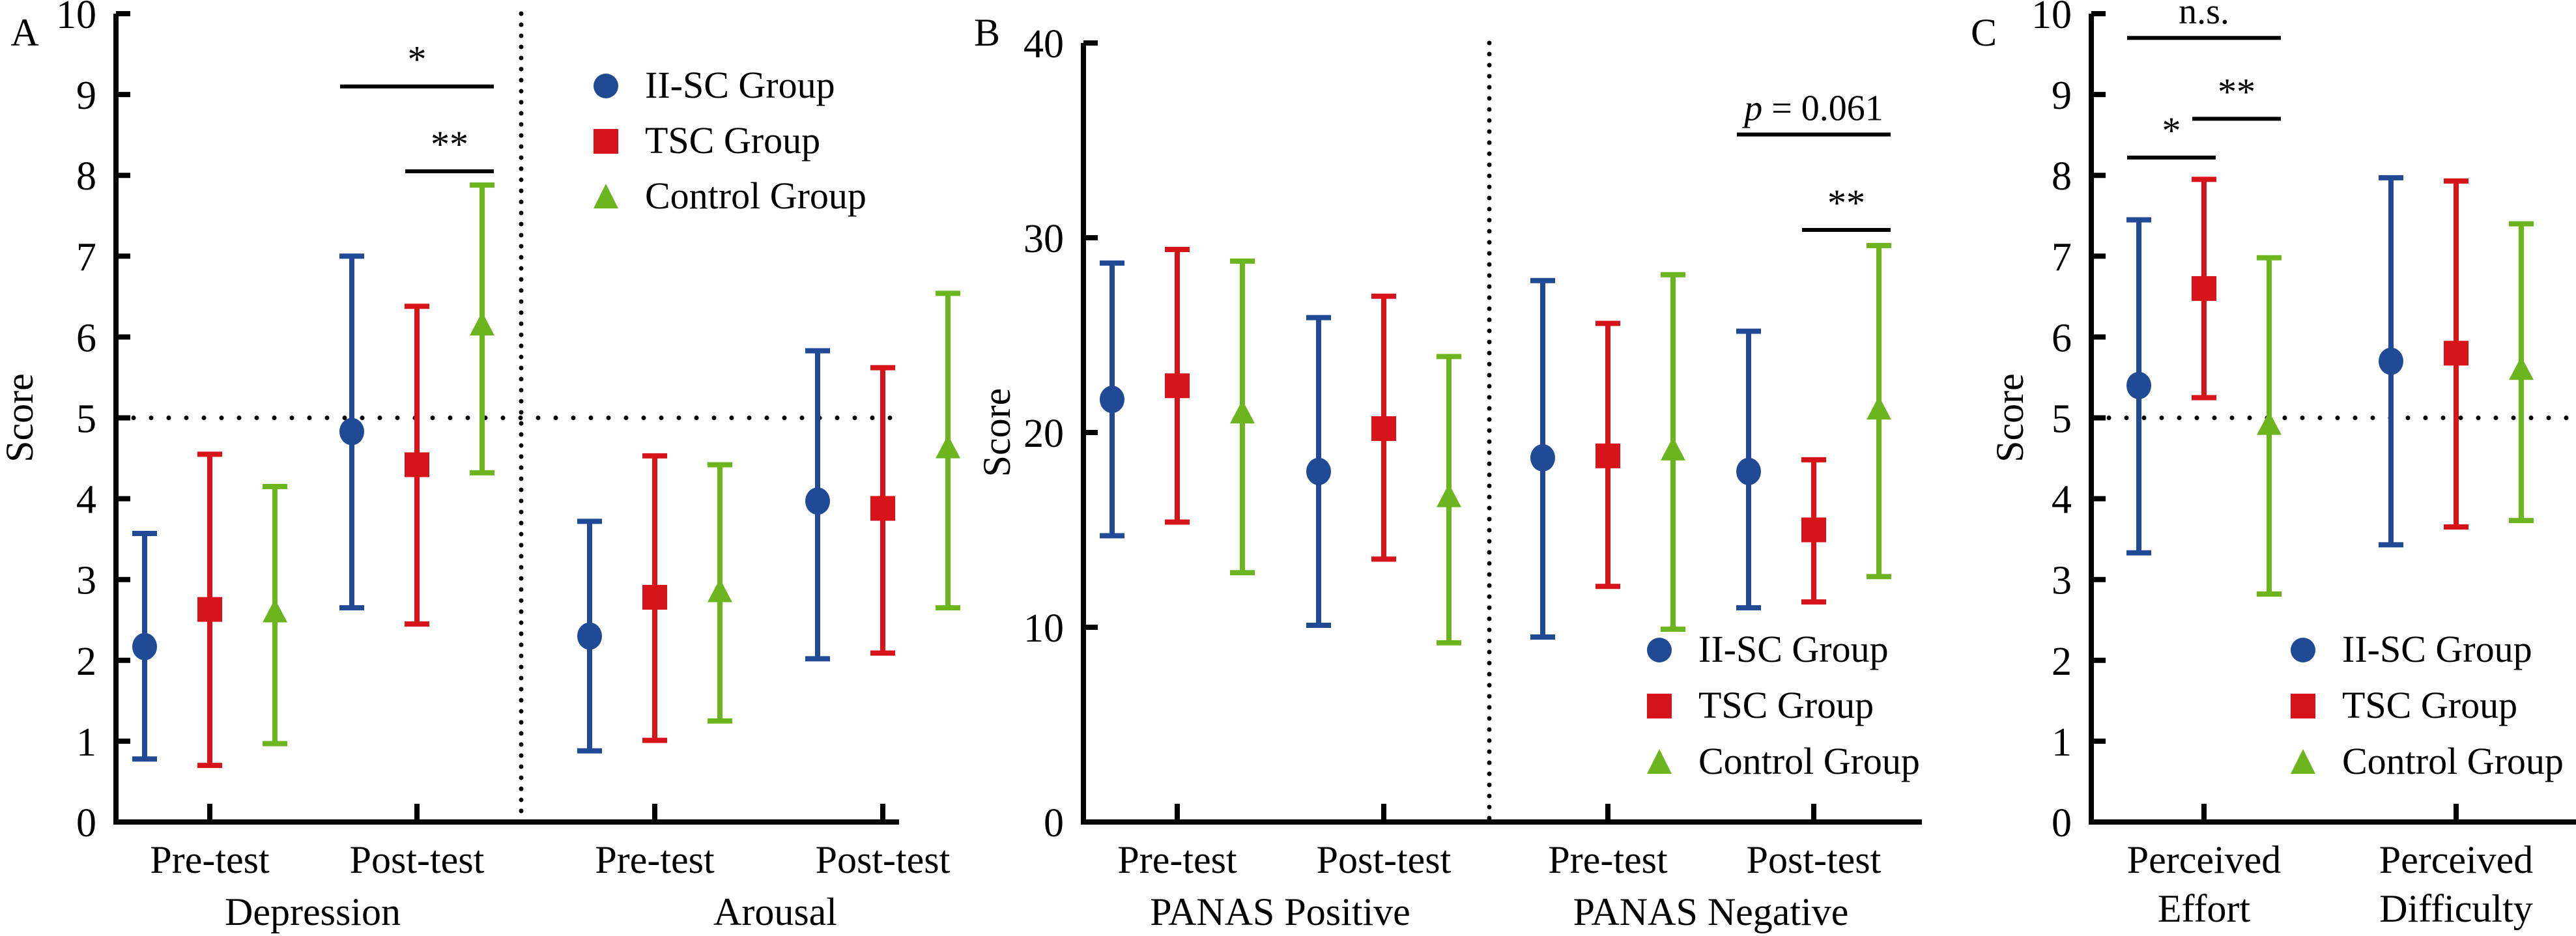 The height and width of the screenshot is (936, 2576). I want to click on panel-label: C, so click(1984, 32).